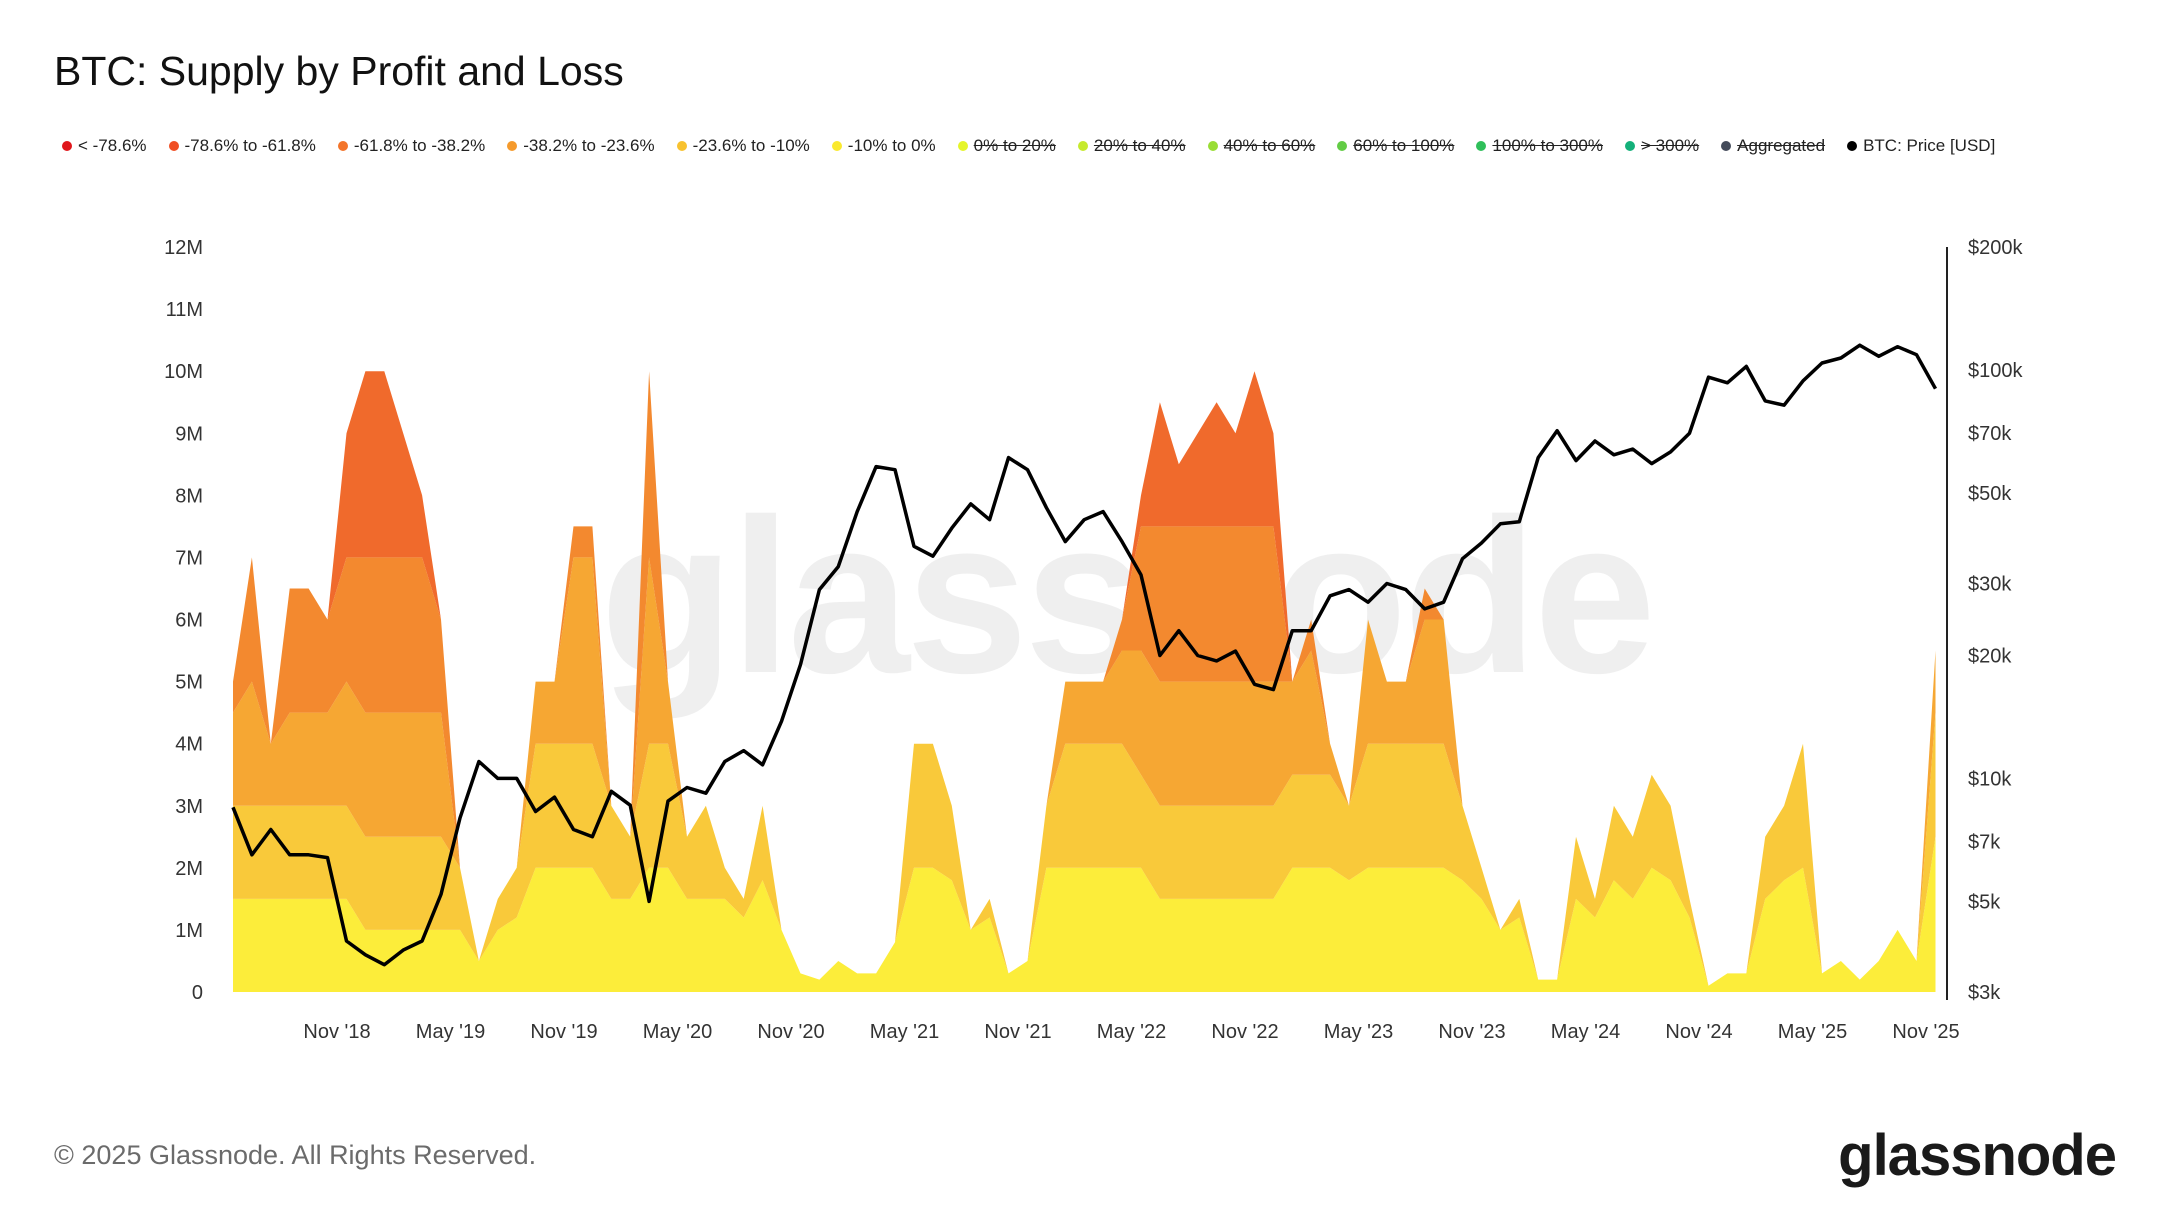 The height and width of the screenshot is (1215, 2160). What do you see at coordinates (189, 434) in the screenshot?
I see `y-left-tick-label: 9M` at bounding box center [189, 434].